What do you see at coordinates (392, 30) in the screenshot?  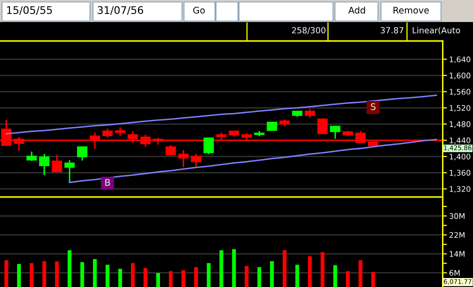 I see `text: 37.87` at bounding box center [392, 30].